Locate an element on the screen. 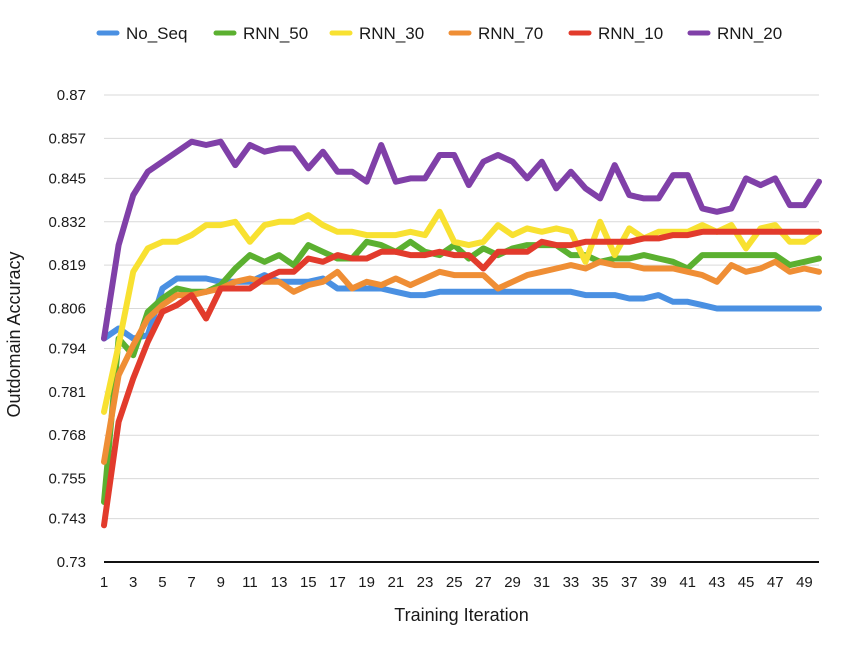 Image resolution: width=865 pixels, height=649 pixels. legend-item-rnn-50: RNN_50 is located at coordinates (260, 33).